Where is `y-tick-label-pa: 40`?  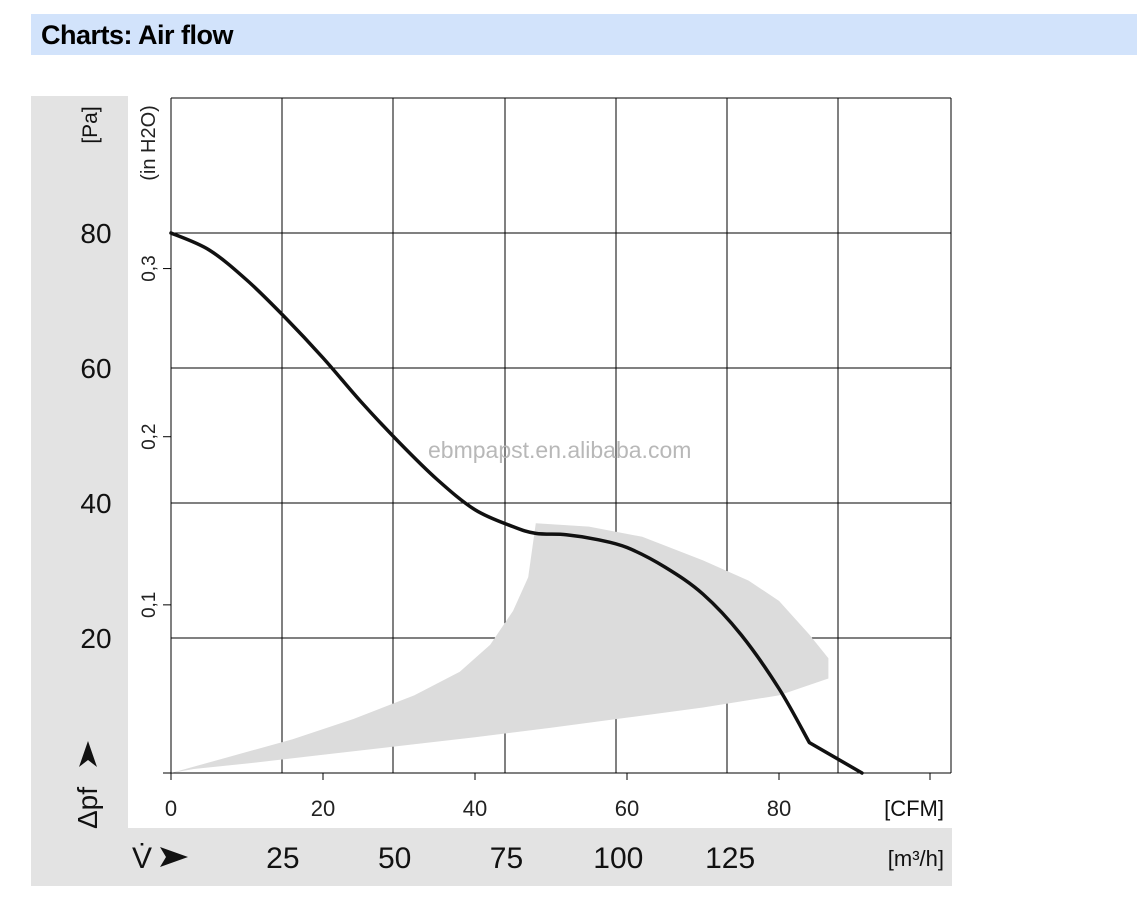
y-tick-label-pa: 40 is located at coordinates (95, 503).